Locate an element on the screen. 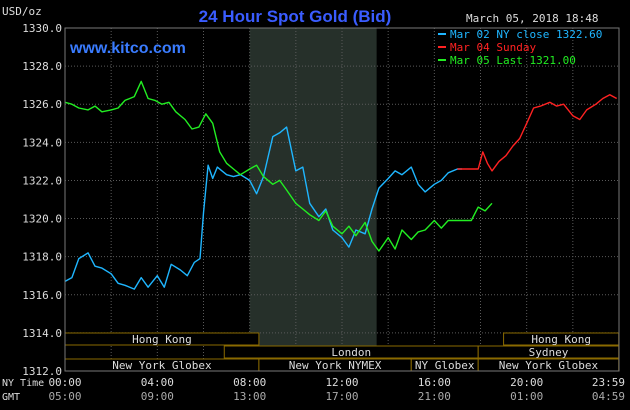 Image resolution: width=630 pixels, height=410 pixels. y-tick-label: 1324.0 is located at coordinates (42, 142).